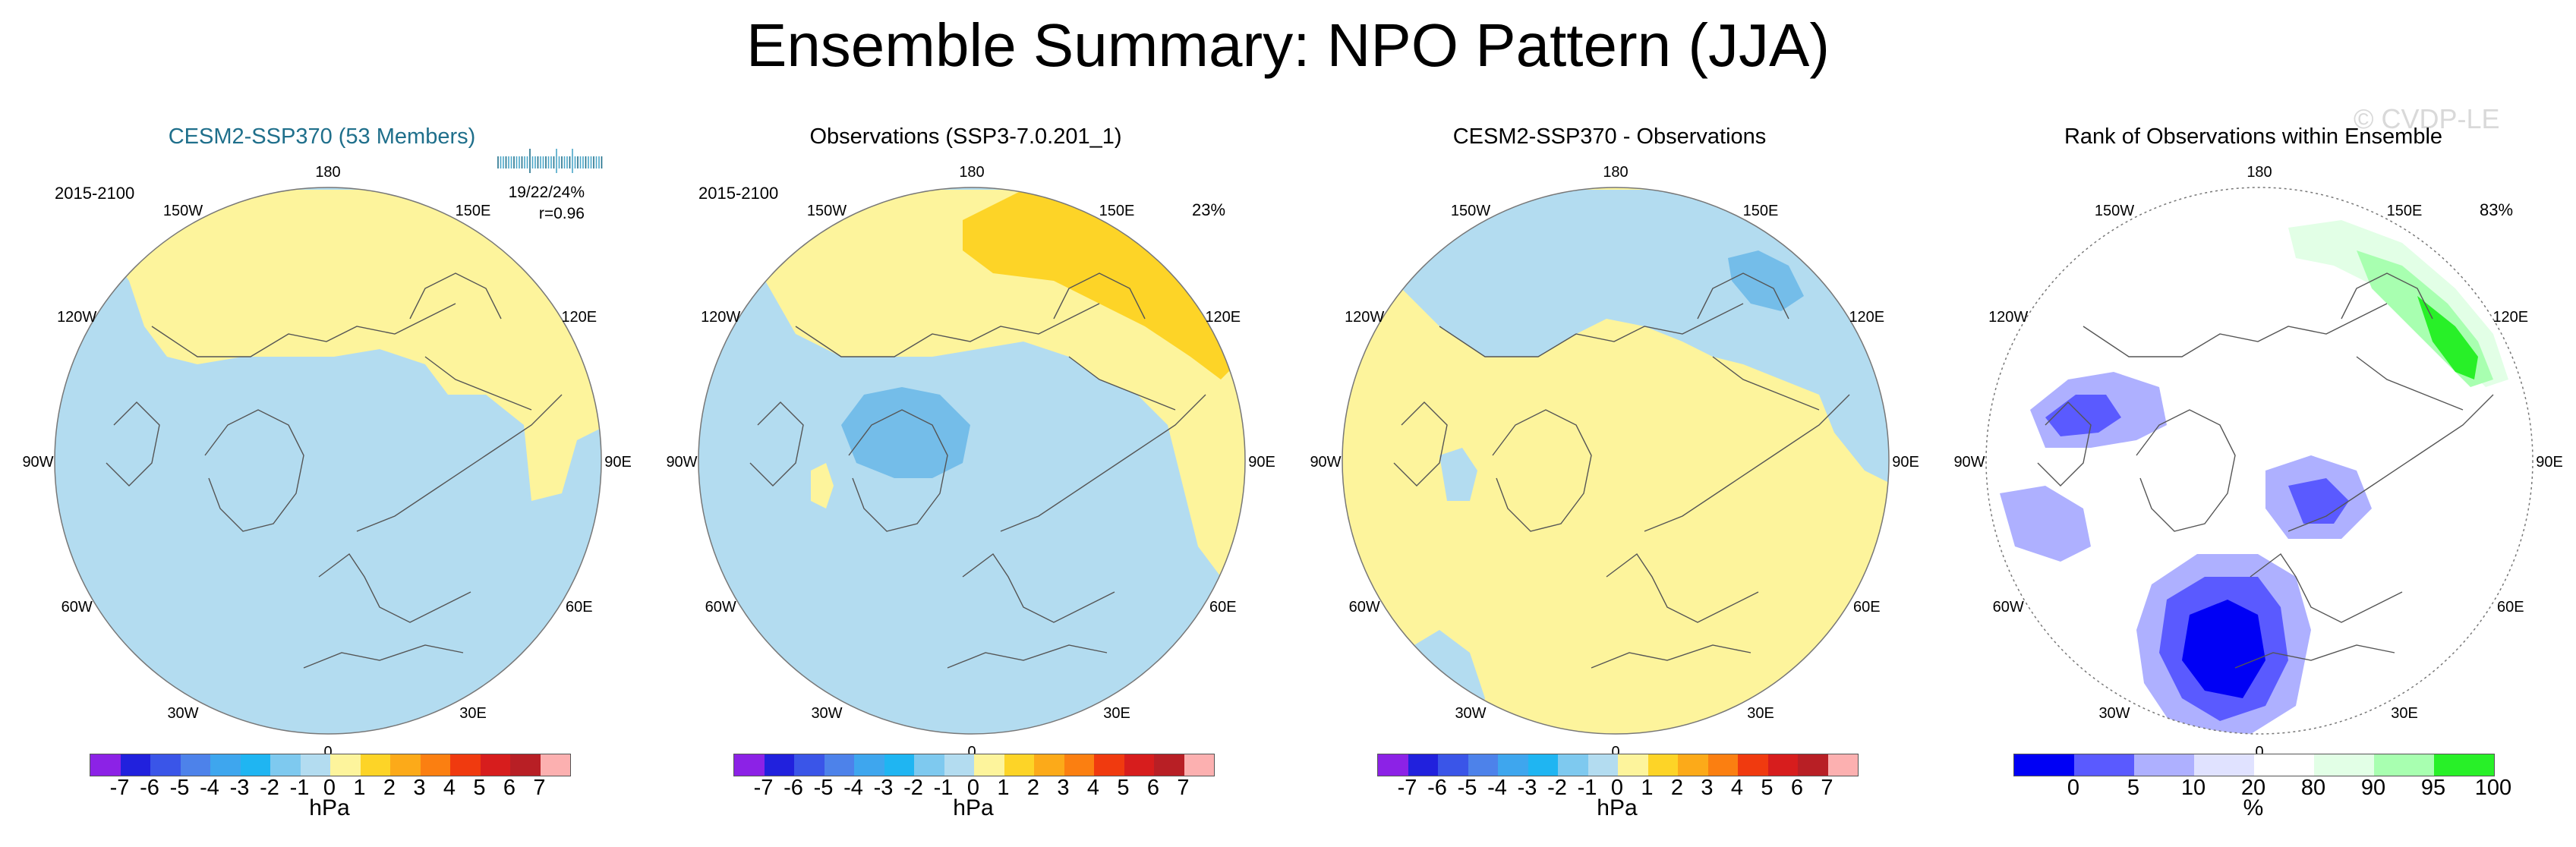 The height and width of the screenshot is (847, 2576). I want to click on colorbar-tick-label: 90, so click(2373, 788).